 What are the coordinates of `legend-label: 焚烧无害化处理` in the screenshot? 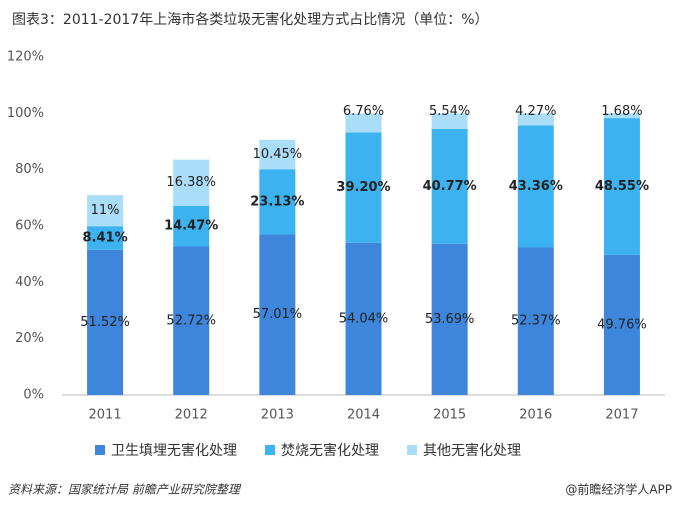 It's located at (330, 451).